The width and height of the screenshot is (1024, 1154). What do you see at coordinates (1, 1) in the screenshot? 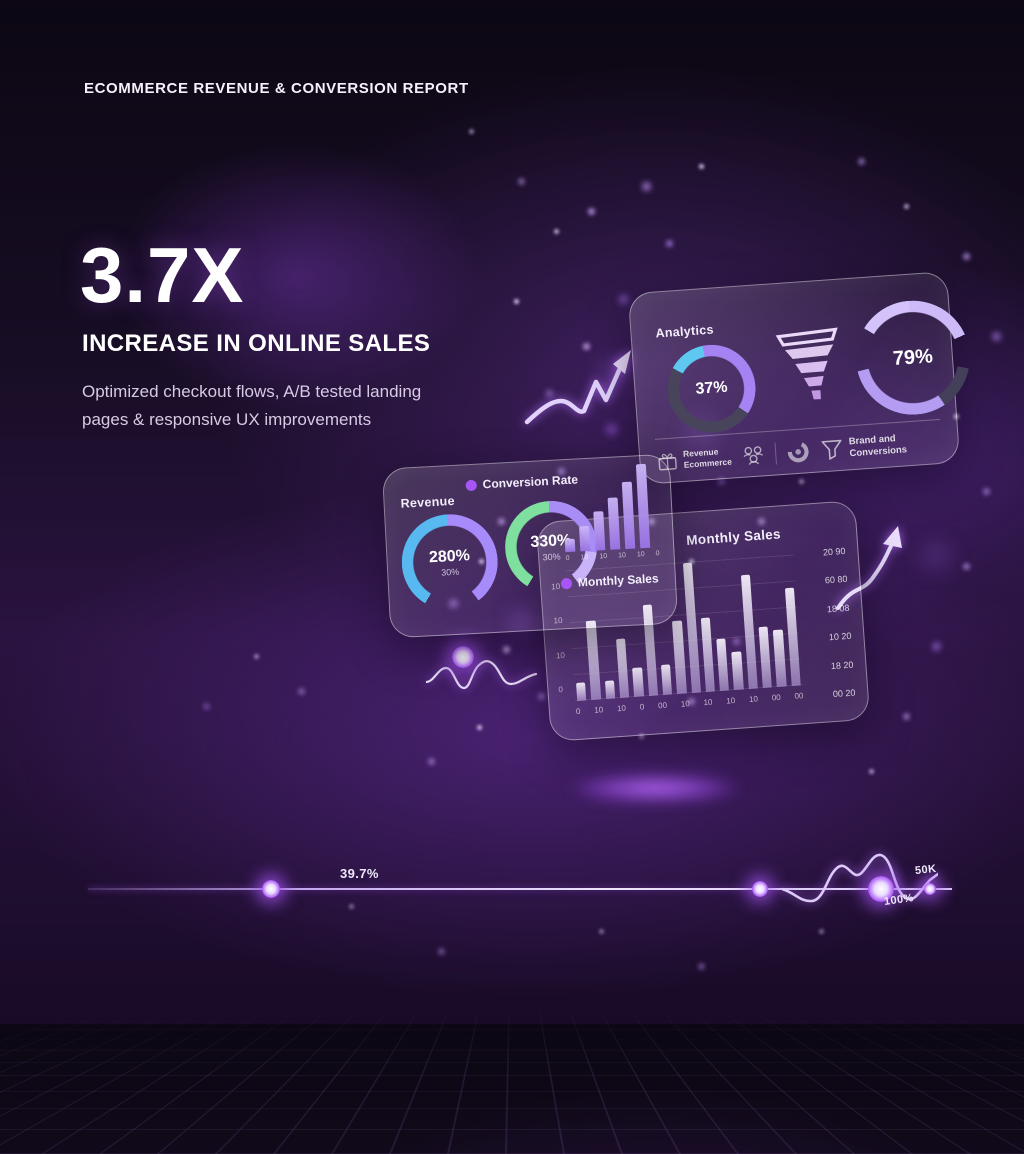
I see `bokeh-particles` at bounding box center [1, 1].